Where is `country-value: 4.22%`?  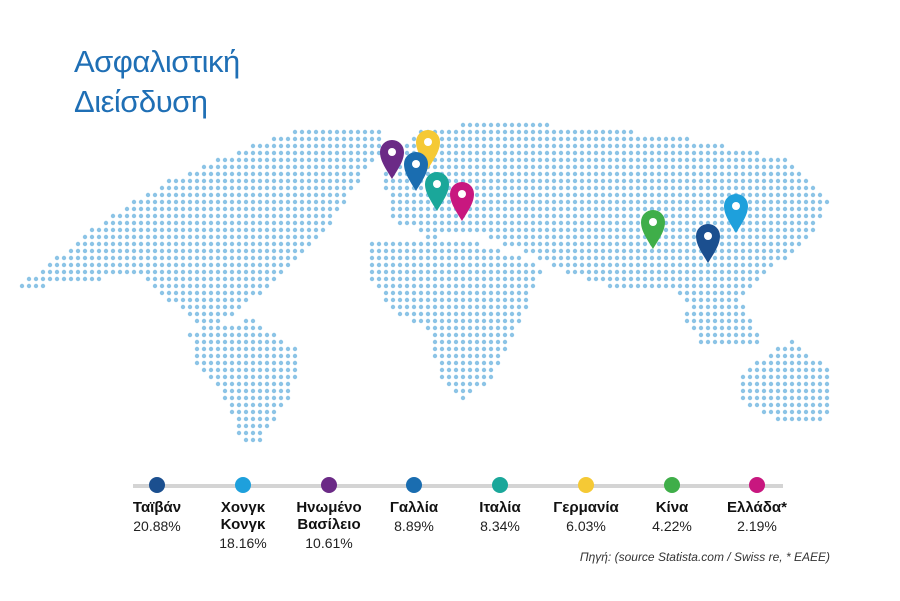
country-value: 4.22% is located at coordinates (672, 526).